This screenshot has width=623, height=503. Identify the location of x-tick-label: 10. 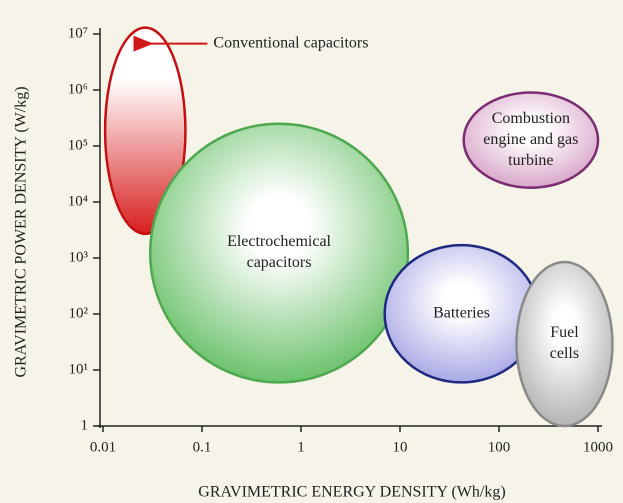
(400, 447).